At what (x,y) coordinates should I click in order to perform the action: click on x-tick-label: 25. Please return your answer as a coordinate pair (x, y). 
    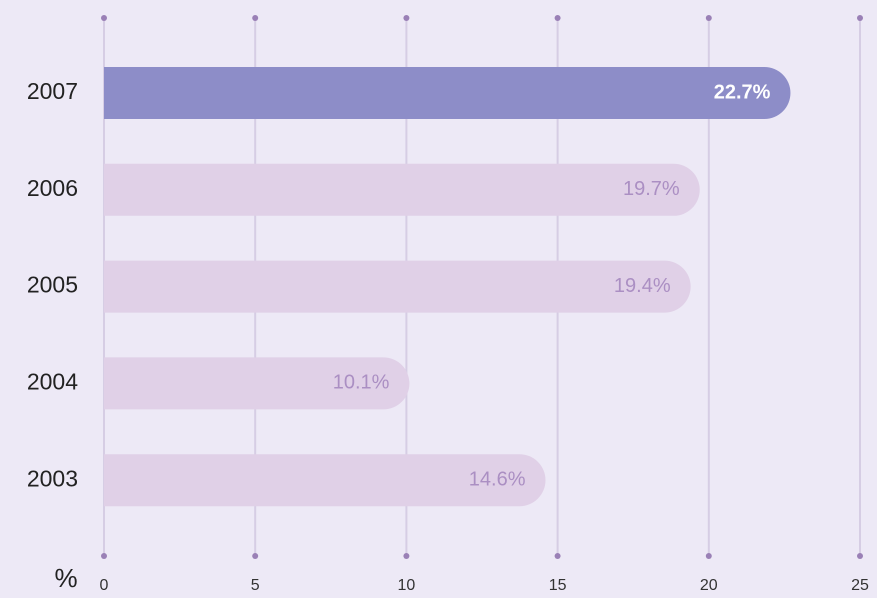
    Looking at the image, I should click on (860, 585).